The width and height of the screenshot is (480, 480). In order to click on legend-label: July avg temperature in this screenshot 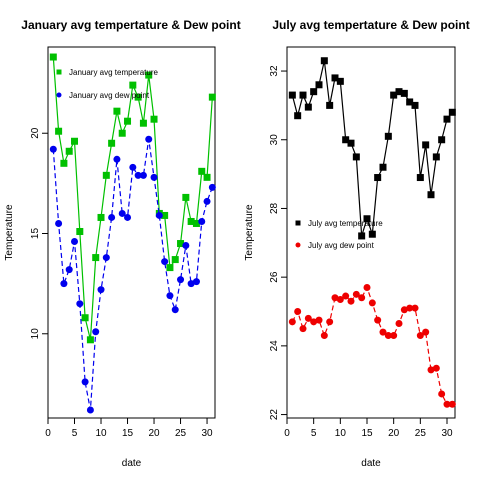, I will do `click(345, 223)`.